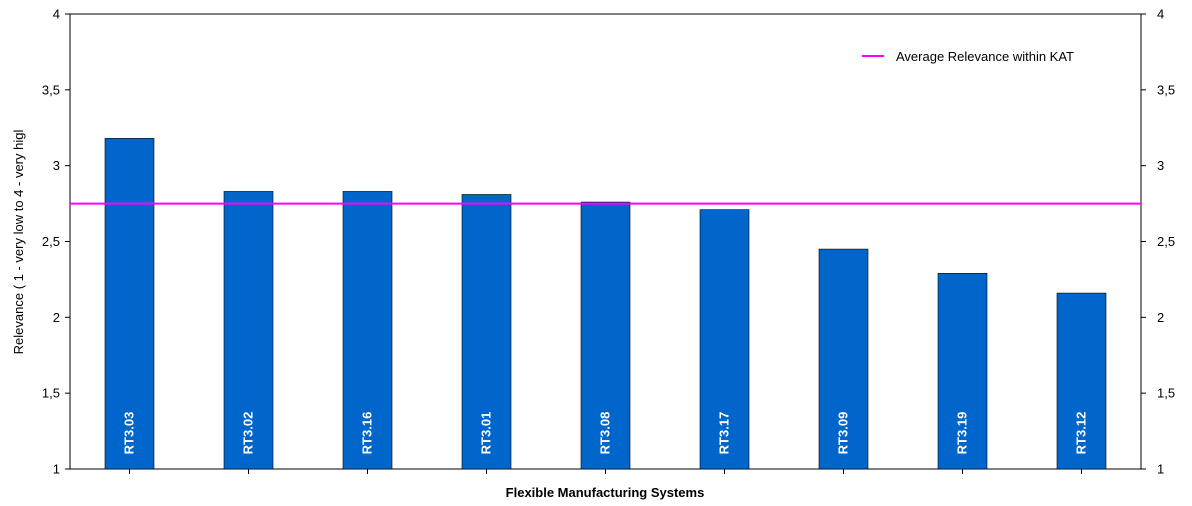 The height and width of the screenshot is (506, 1192). I want to click on y-tick-label-left: 3,5, so click(51, 89).